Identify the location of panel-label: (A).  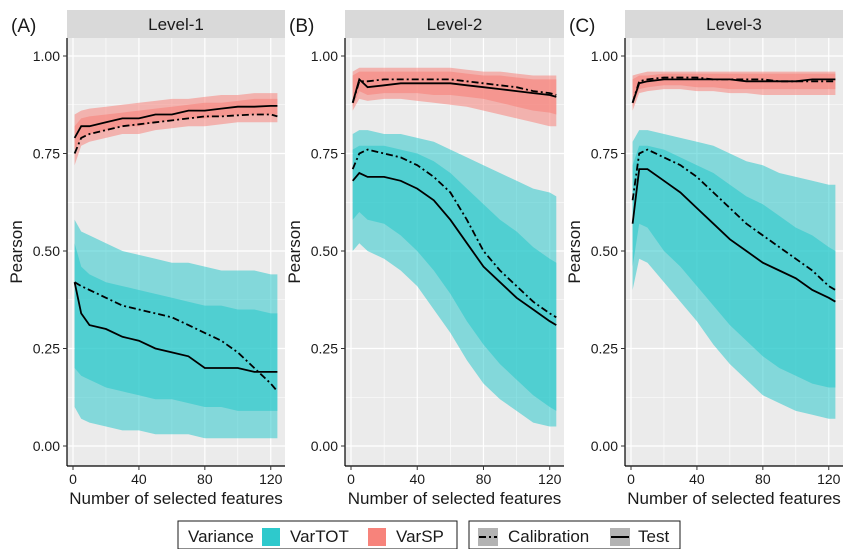
(23, 26).